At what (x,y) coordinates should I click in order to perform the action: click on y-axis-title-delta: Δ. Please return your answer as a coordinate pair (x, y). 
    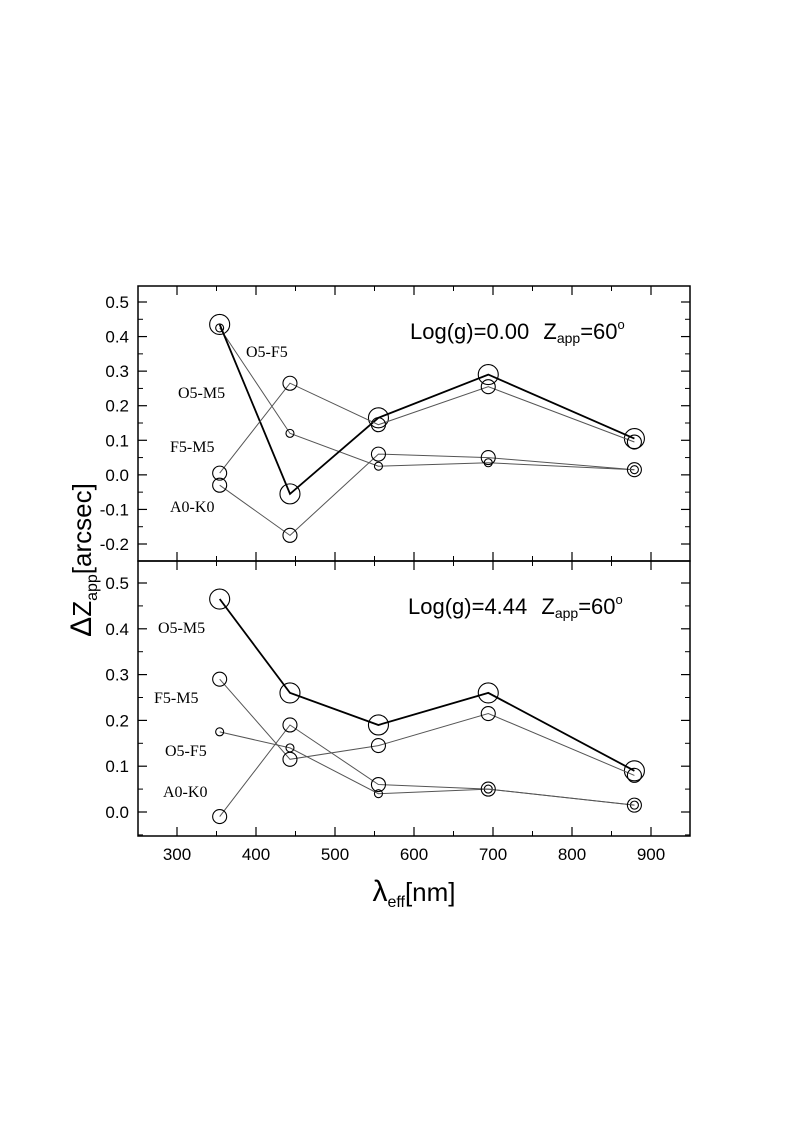
    Looking at the image, I should click on (81, 627).